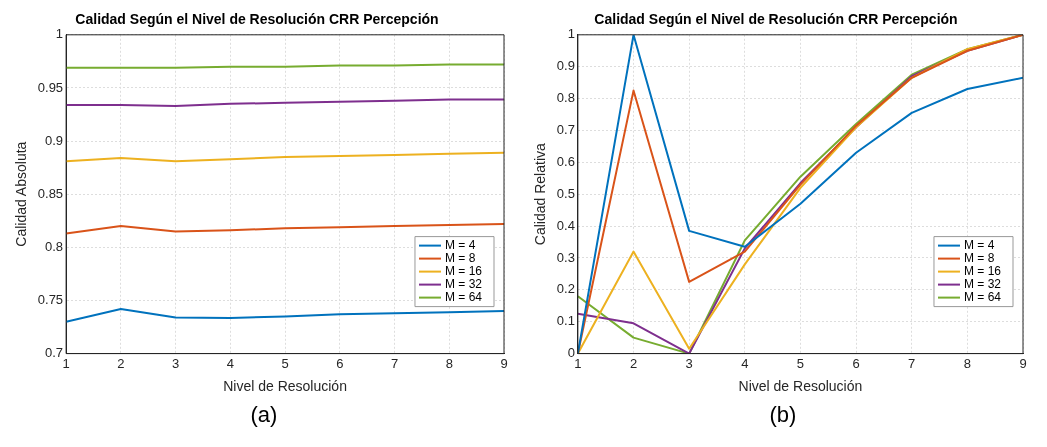 This screenshot has height=447, width=1047. Describe the element at coordinates (783, 415) in the screenshot. I see `text: (b)` at that location.